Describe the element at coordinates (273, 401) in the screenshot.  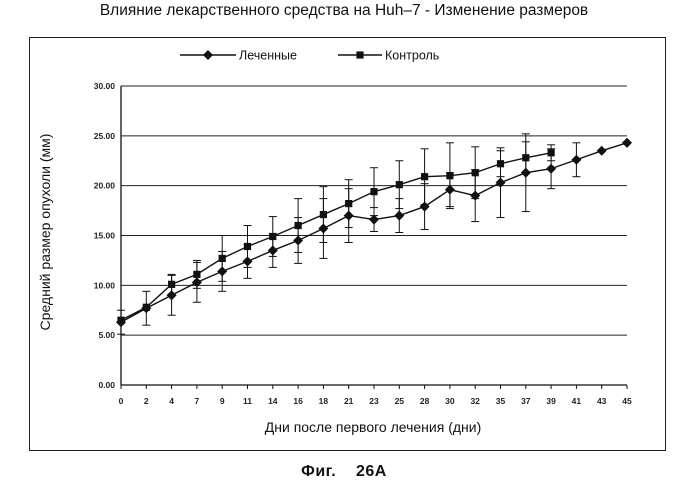
I see `x-tick-label: 14` at that location.